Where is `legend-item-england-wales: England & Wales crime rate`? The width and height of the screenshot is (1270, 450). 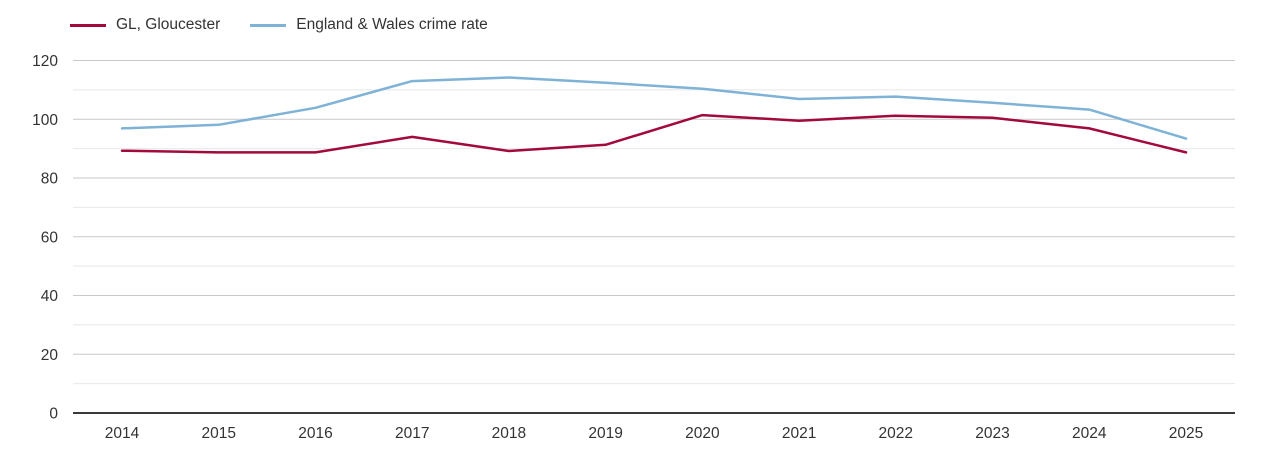 legend-item-england-wales: England & Wales crime rate is located at coordinates (369, 25).